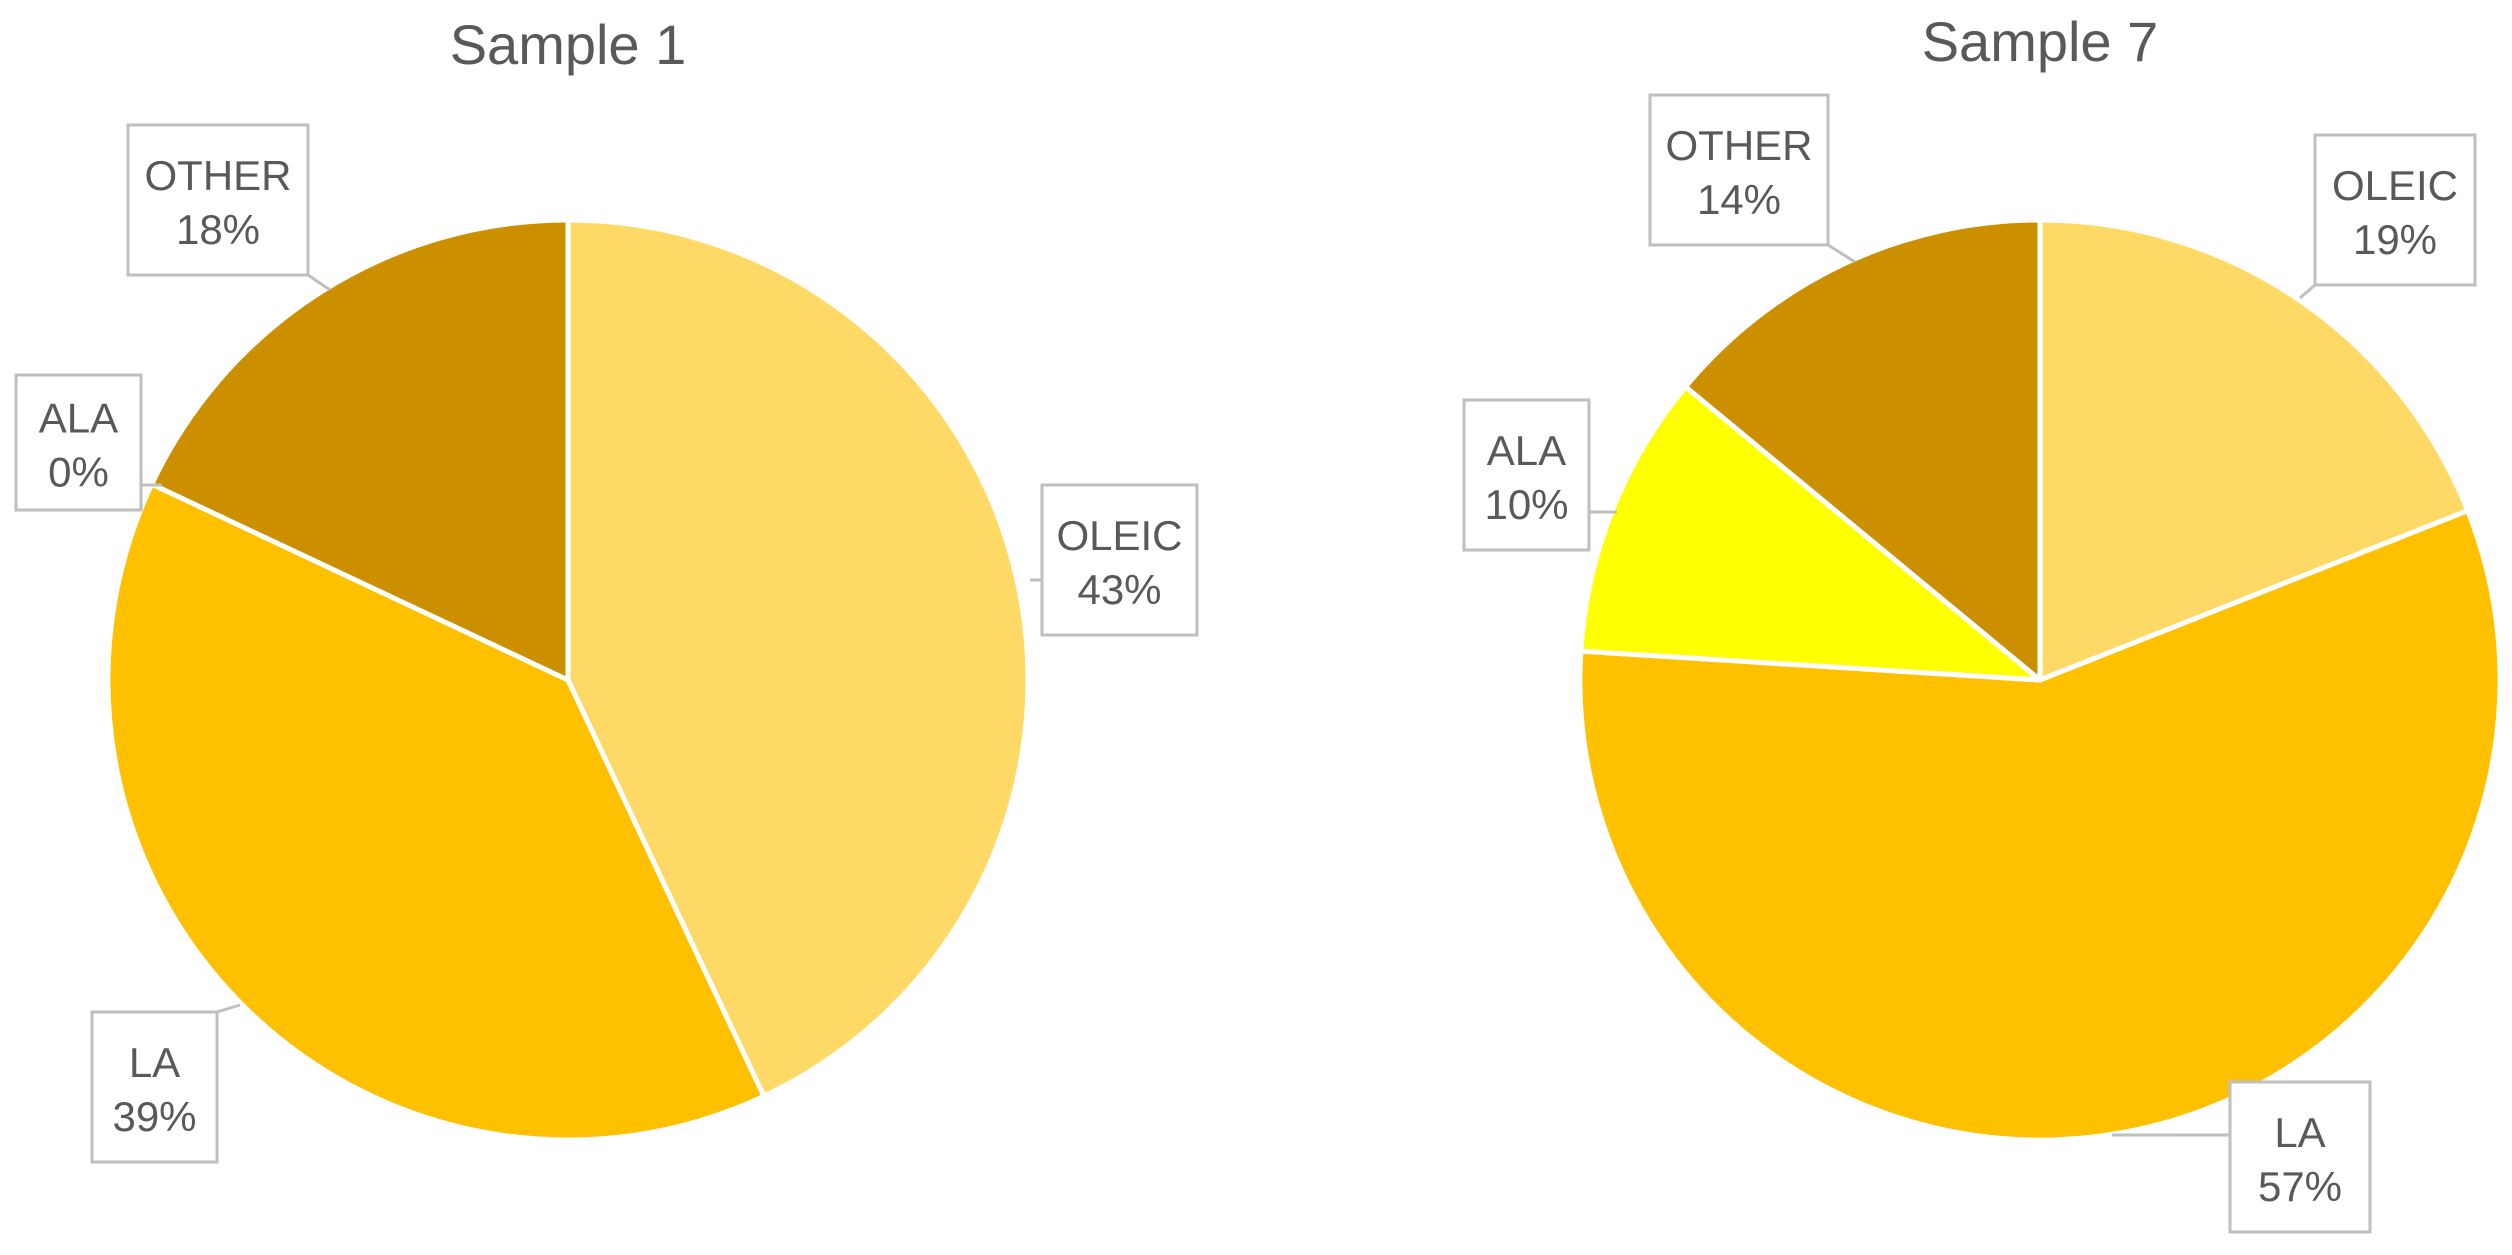 The height and width of the screenshot is (1255, 2512). Describe the element at coordinates (436, 812) in the screenshot. I see `pie-slice-la` at that location.